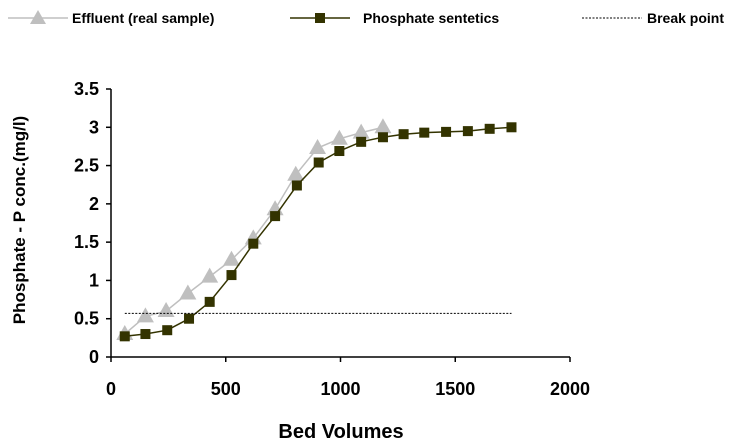  What do you see at coordinates (111, 389) in the screenshot?
I see `x-tick-label: 0` at bounding box center [111, 389].